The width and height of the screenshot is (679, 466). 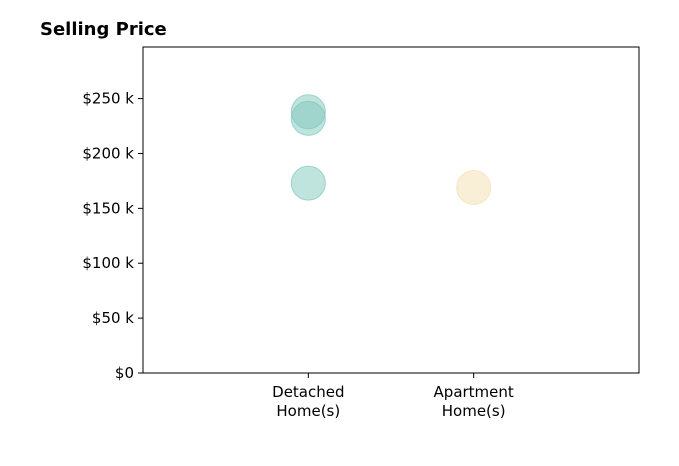 What do you see at coordinates (108, 153) in the screenshot?
I see `y-tick-label: $200 k` at bounding box center [108, 153].